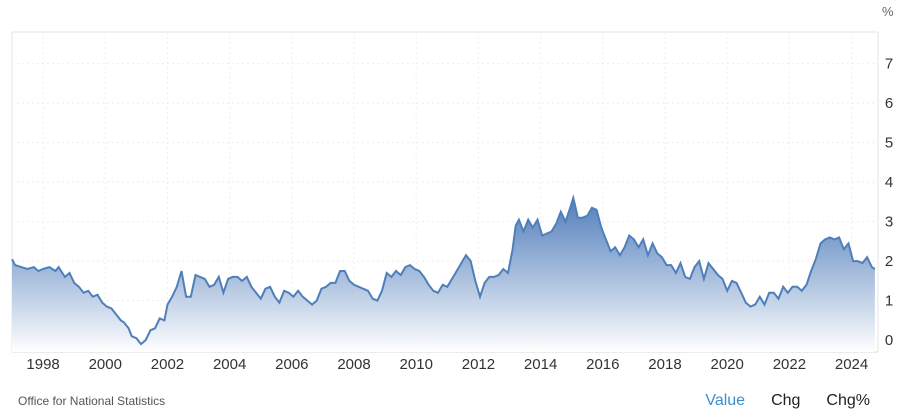  I want to click on y-axis-labels: 0 1 2 3 4 5 6 7, so click(889, 203).